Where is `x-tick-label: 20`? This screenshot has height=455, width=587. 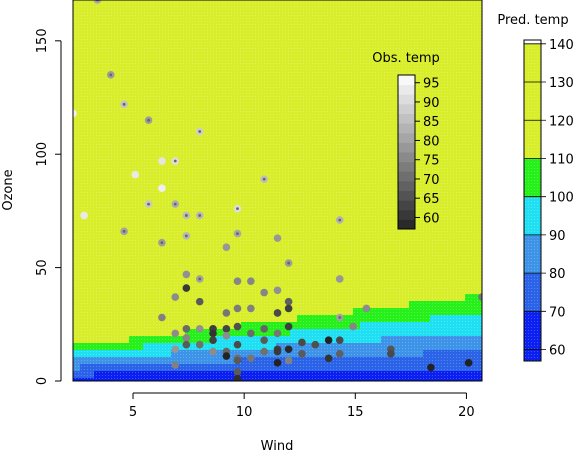
x-tick-label: 20 is located at coordinates (466, 412).